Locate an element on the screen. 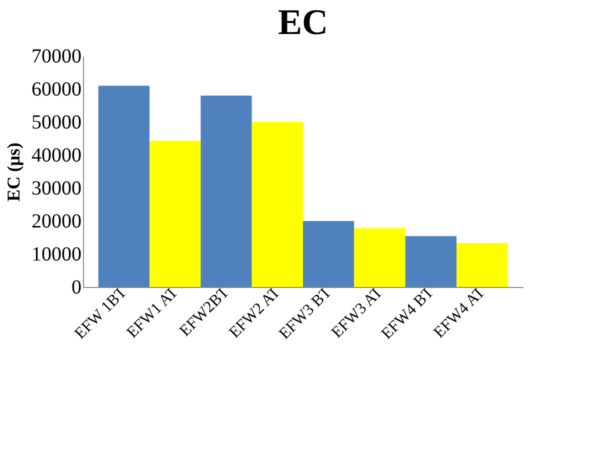  y-tick-label: 0 is located at coordinates (77, 287).